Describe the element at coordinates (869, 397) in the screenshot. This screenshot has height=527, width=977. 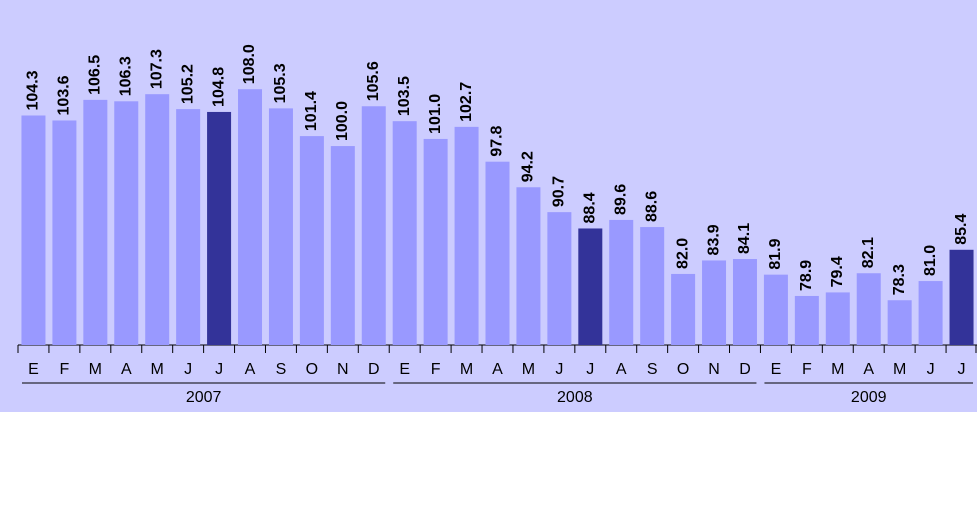
I see `group-label: 2009` at that location.